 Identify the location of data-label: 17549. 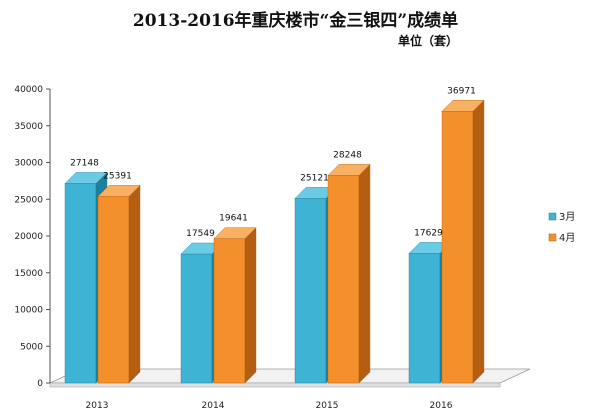
(200, 234).